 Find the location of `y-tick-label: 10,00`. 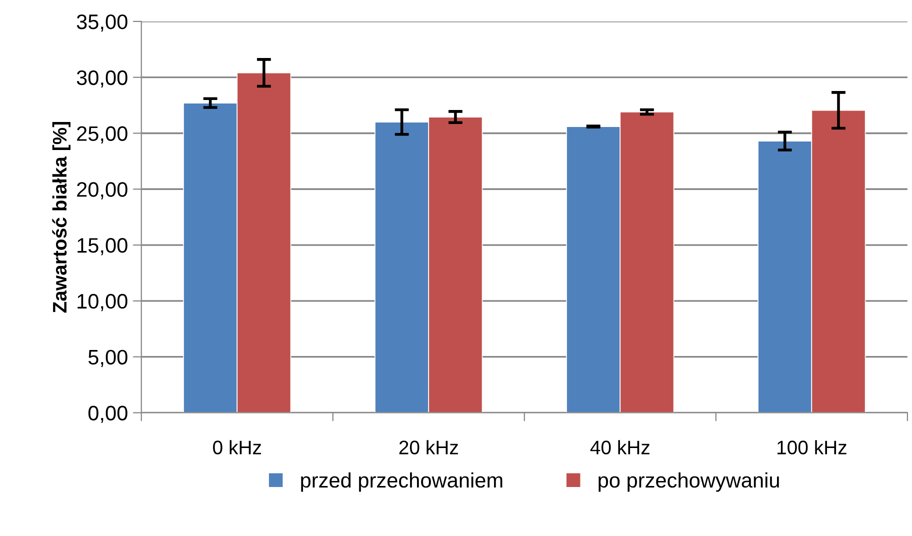

y-tick-label: 10,00 is located at coordinates (103, 303).